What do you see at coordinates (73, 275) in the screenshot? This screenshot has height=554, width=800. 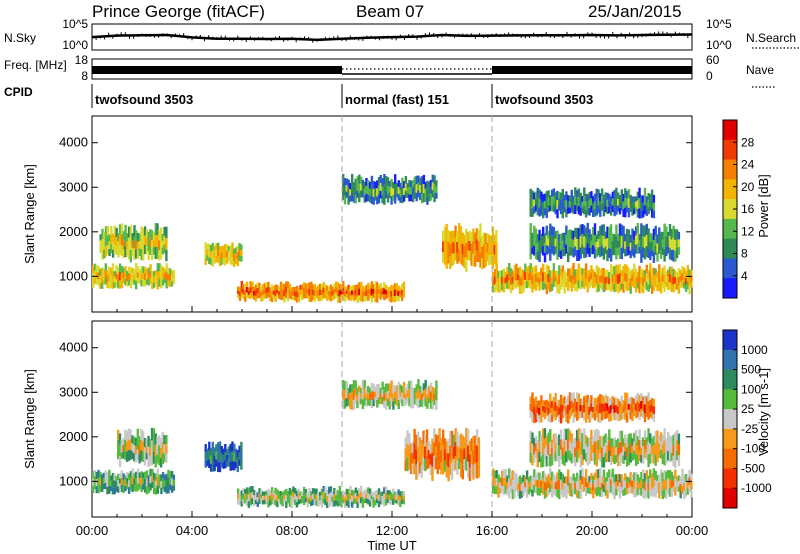 I see `y-tick-label: 1000` at bounding box center [73, 275].